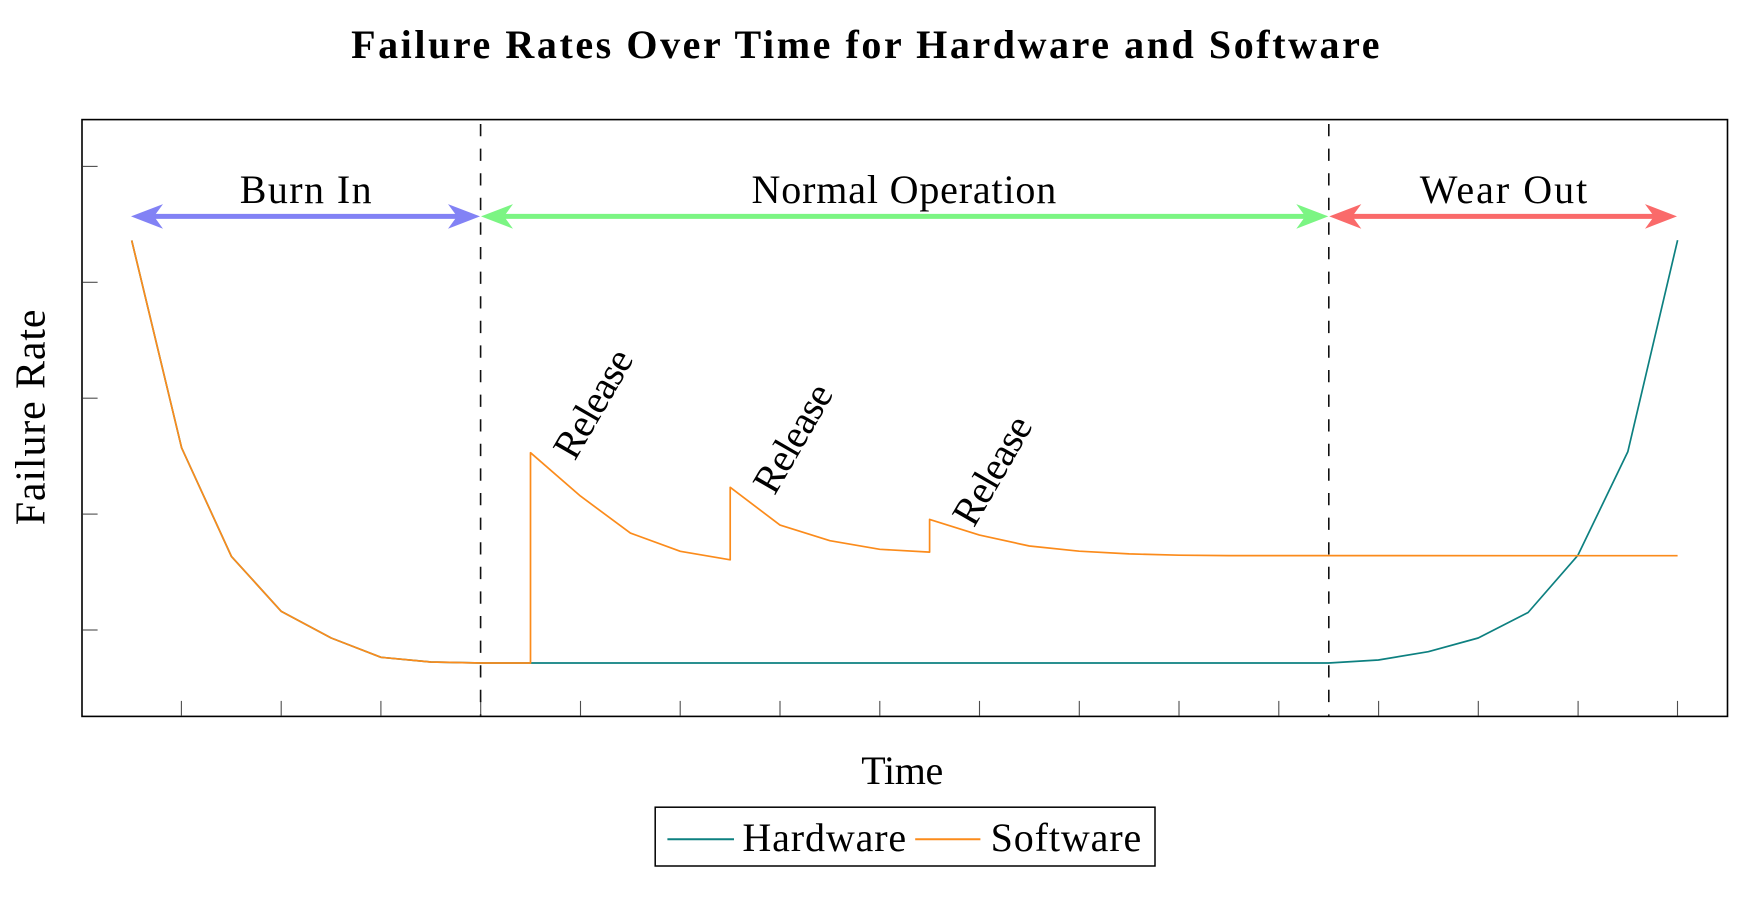  Describe the element at coordinates (1066, 837) in the screenshot. I see `svg-text: Software` at that location.